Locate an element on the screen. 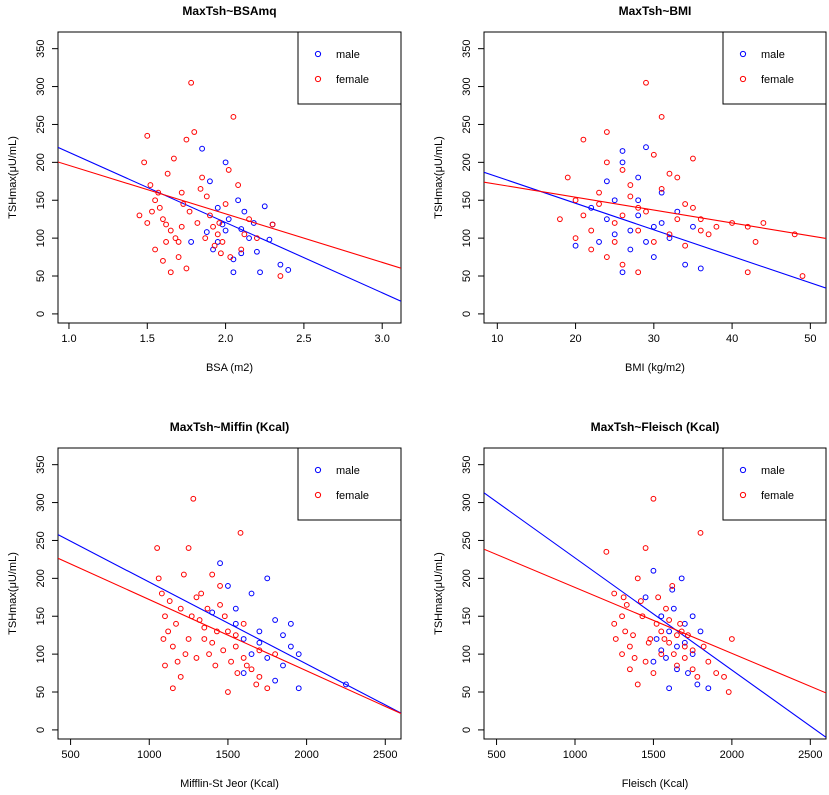 The image size is (829, 795). x-tick-label: 40 is located at coordinates (732, 339).